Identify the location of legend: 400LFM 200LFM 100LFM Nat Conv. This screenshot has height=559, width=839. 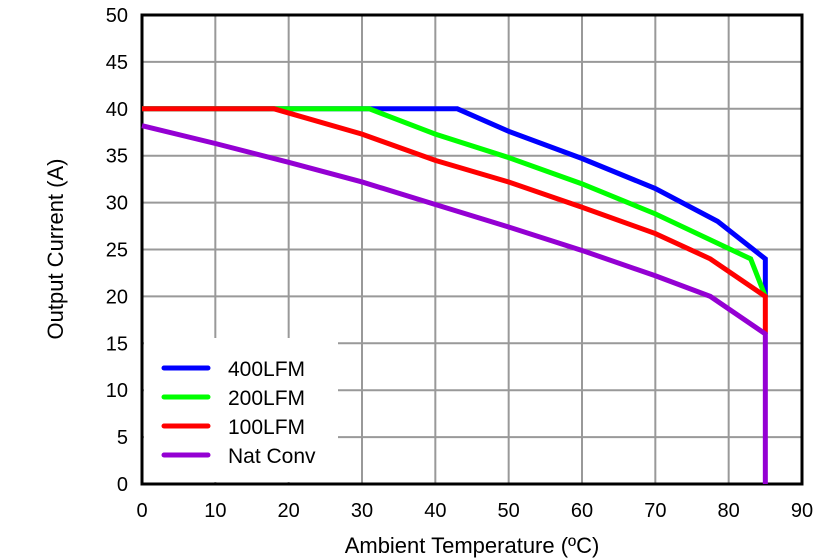
(241, 410).